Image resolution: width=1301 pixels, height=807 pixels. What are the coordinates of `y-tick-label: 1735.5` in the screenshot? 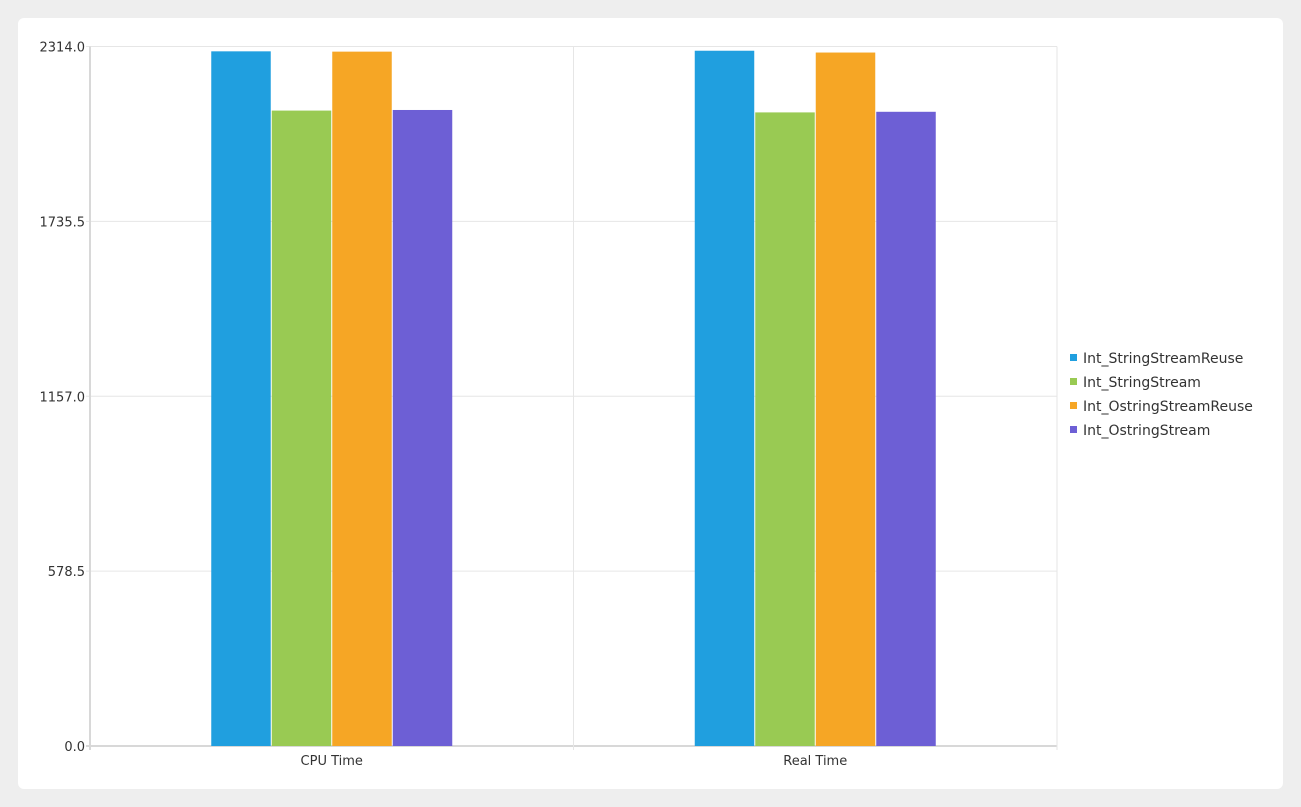 It's located at (63, 222).